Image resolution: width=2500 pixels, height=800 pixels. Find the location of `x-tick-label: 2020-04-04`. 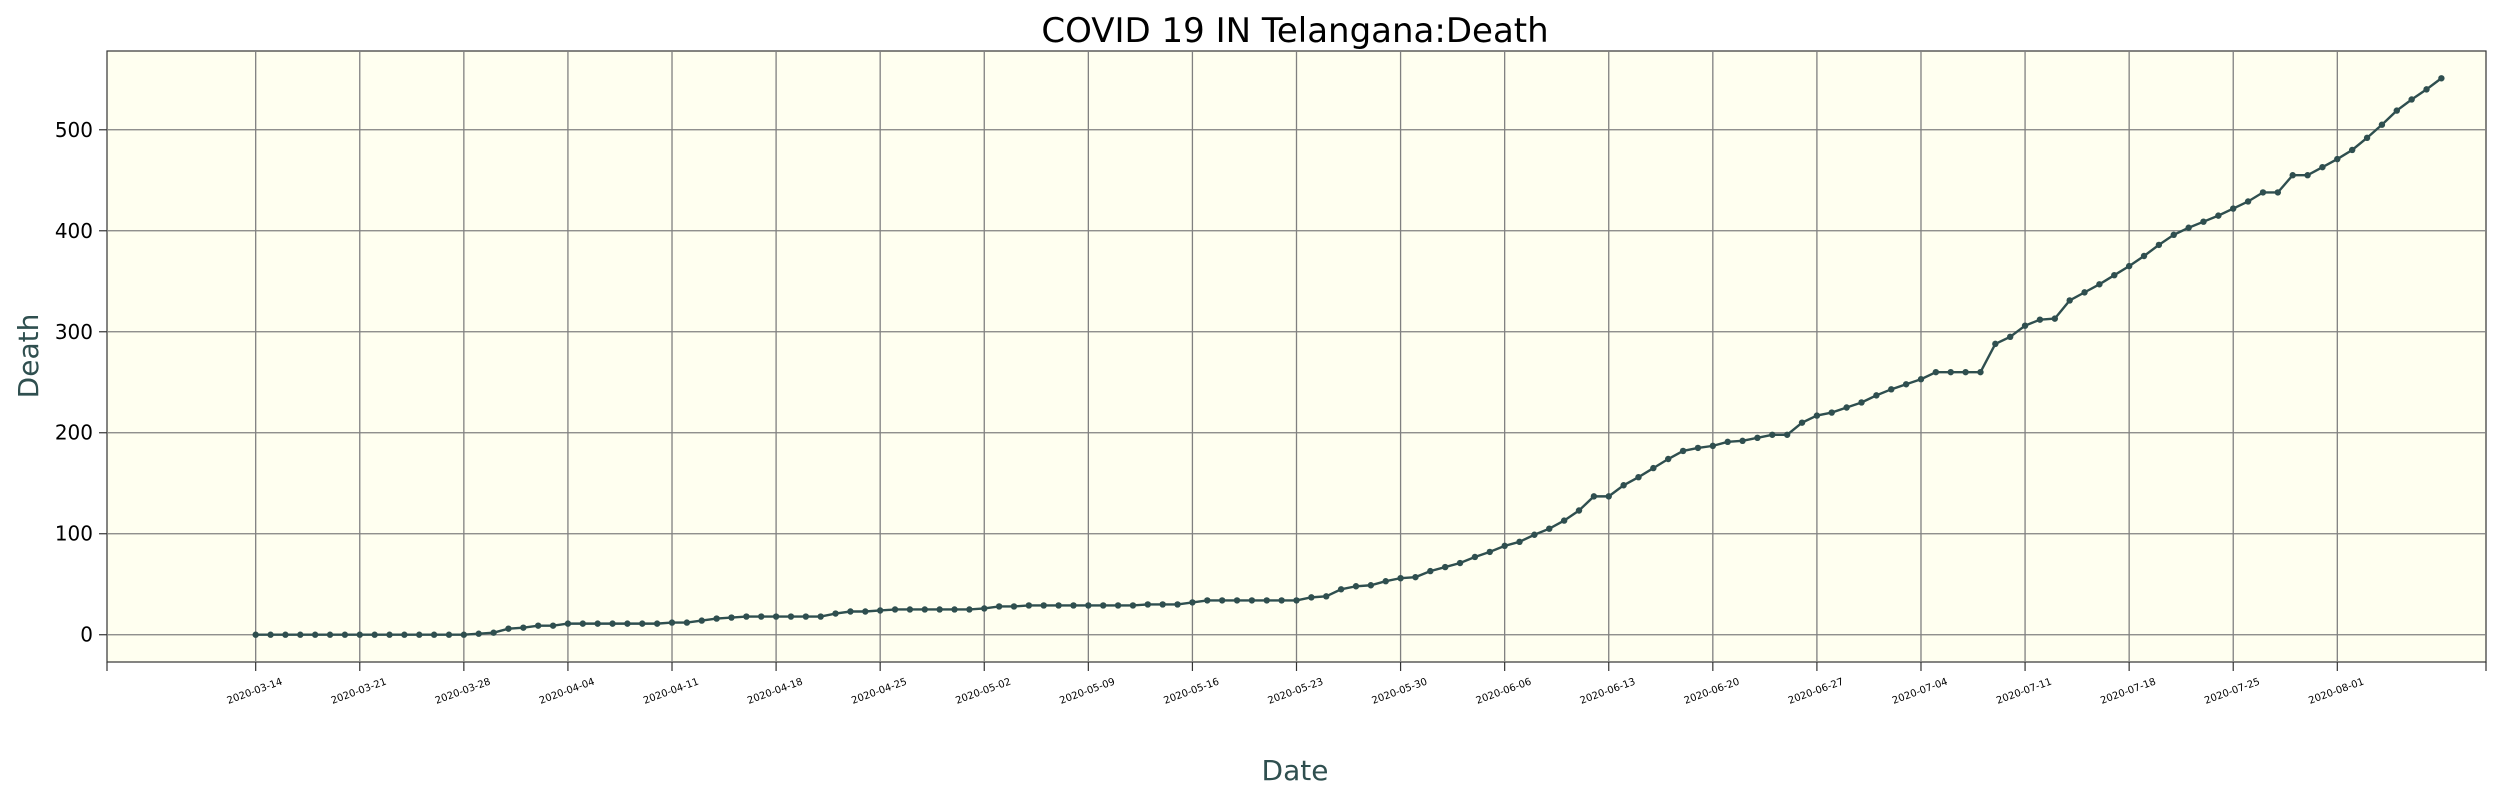

x-tick-label: 2020-04-04 is located at coordinates (567, 692).